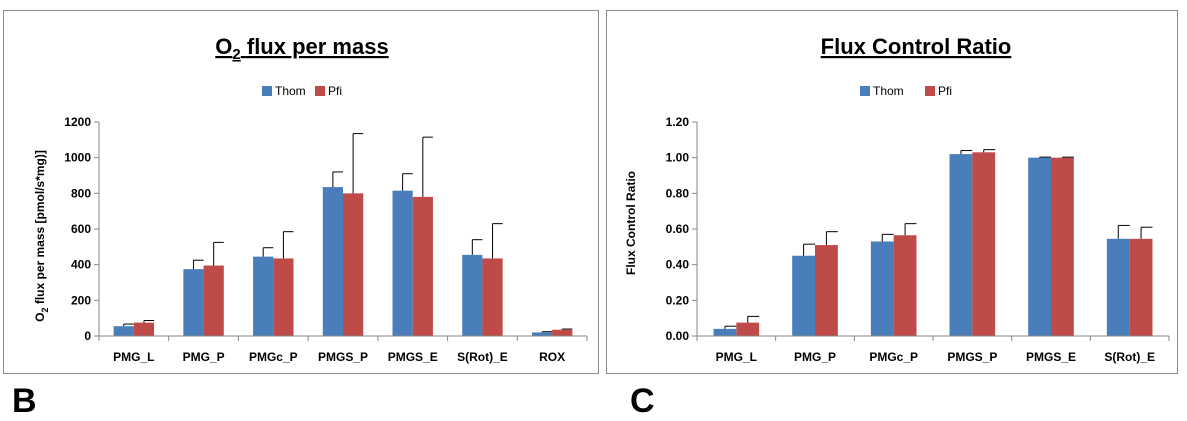  Describe the element at coordinates (631, 223) in the screenshot. I see `y-axis-label: Flux Control Ratio` at that location.